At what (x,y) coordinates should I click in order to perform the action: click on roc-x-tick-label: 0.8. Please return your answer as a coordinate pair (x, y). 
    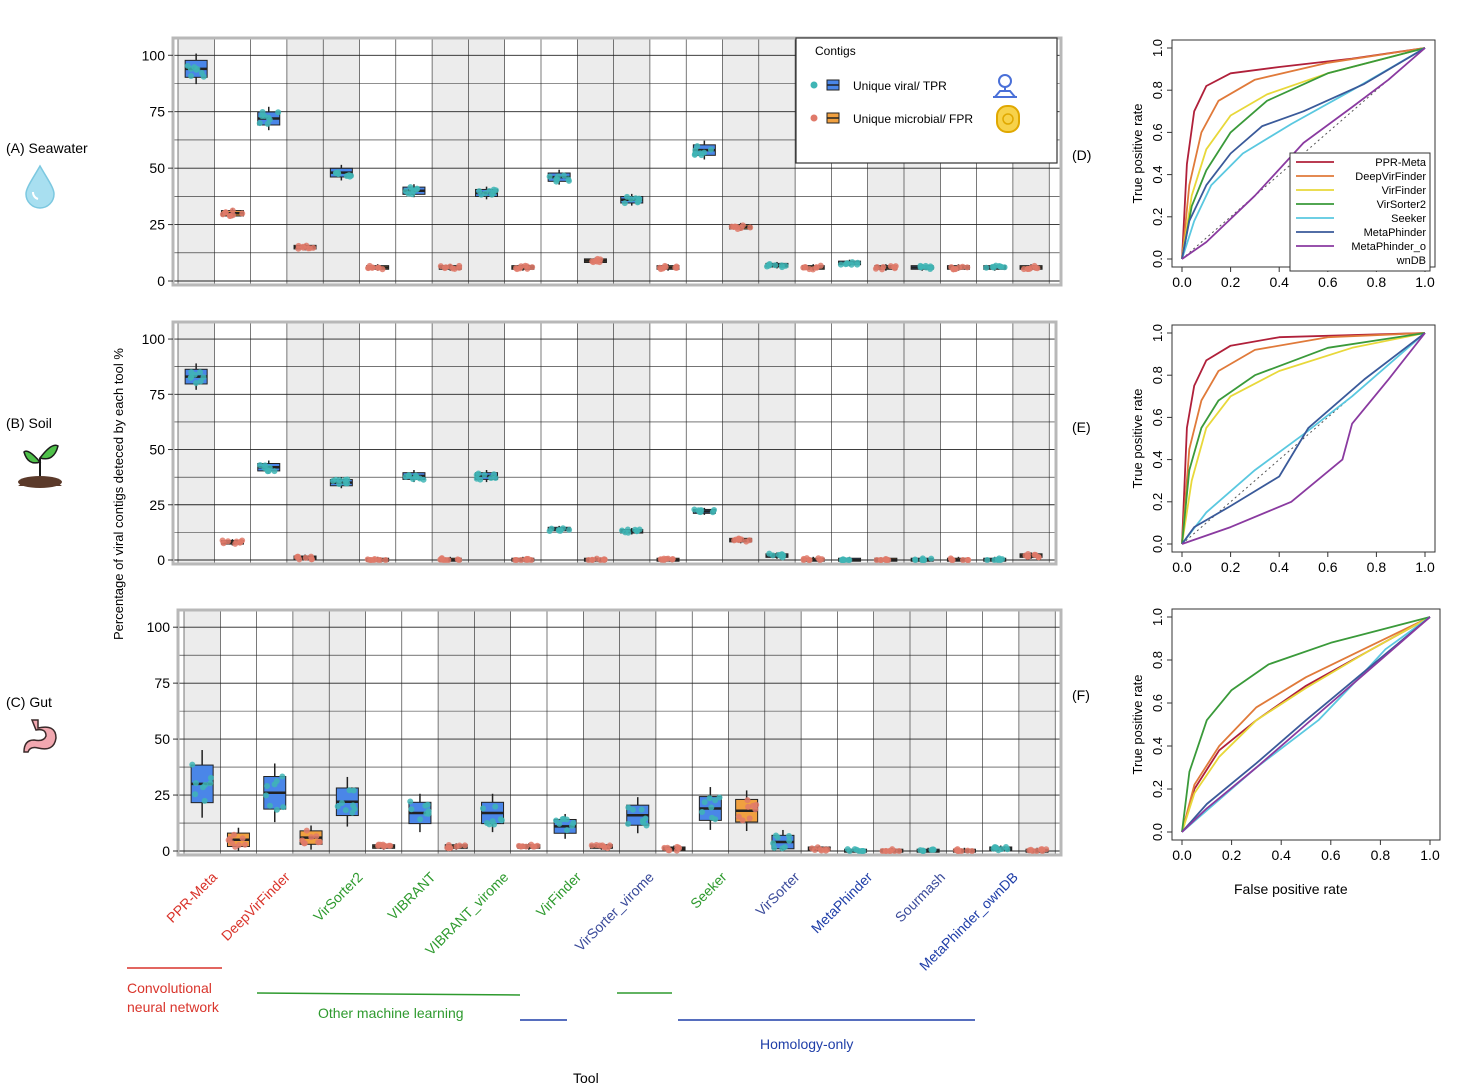
    Looking at the image, I should click on (1377, 567).